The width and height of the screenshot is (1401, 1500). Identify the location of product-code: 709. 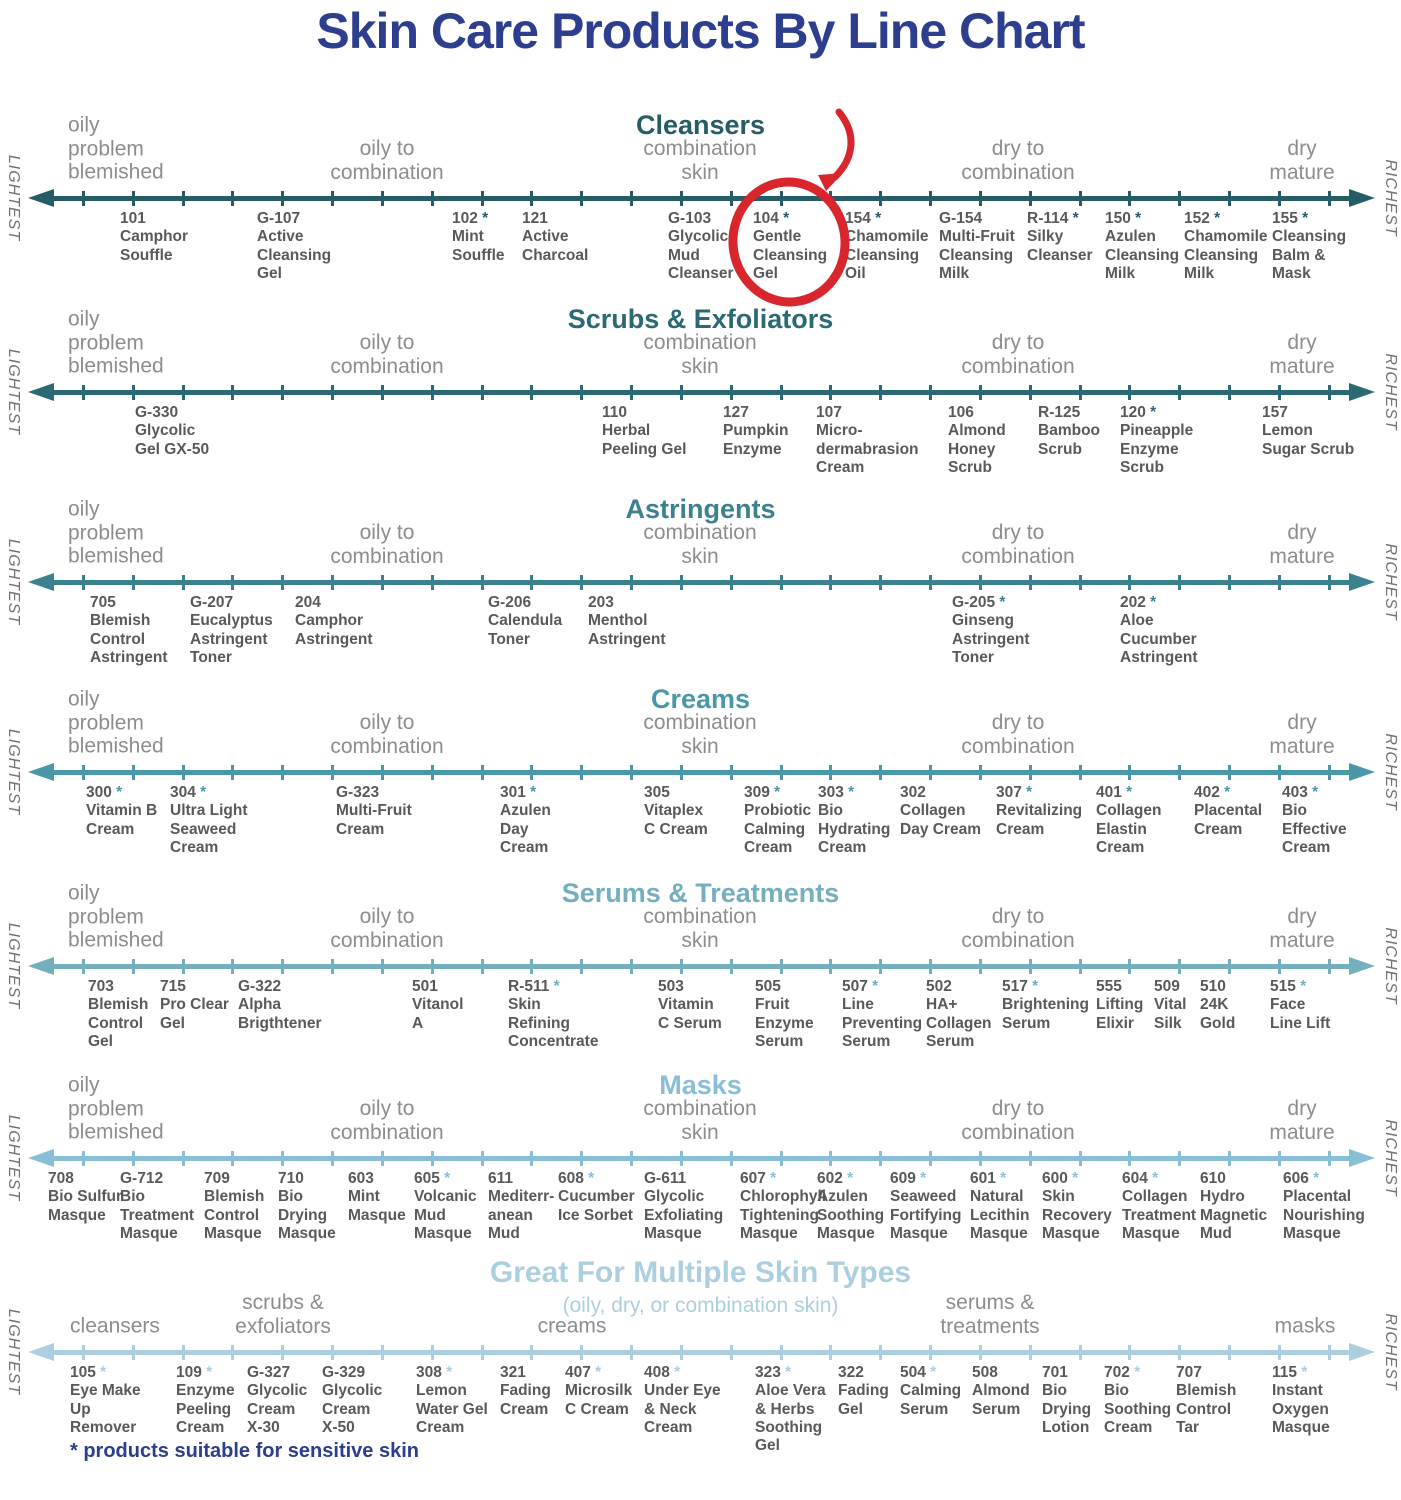
(217, 1178).